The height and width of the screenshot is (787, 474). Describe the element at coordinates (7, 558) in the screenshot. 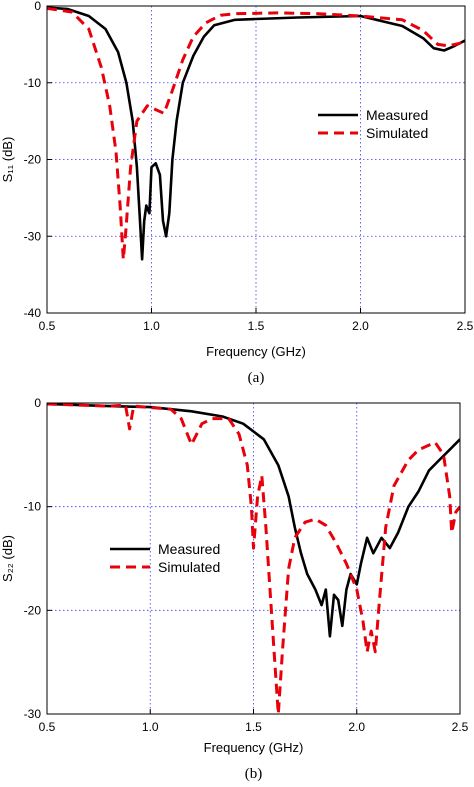

I see `y-axis-label: S₂₂ (dB)` at that location.